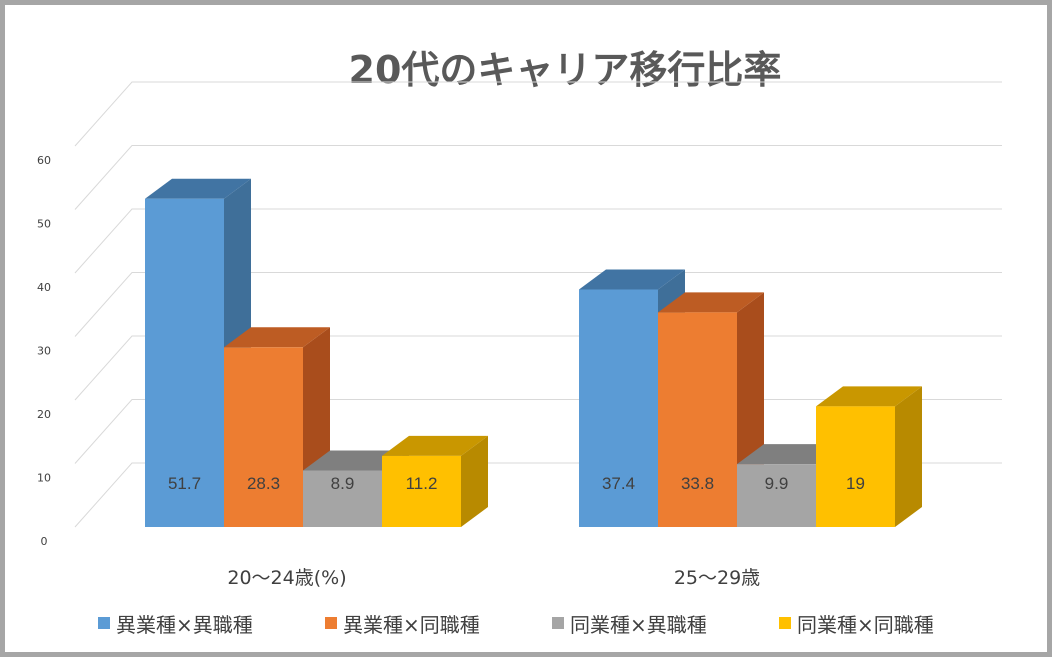  I want to click on x-tick-label: 20〜24歳(%), so click(286, 578).